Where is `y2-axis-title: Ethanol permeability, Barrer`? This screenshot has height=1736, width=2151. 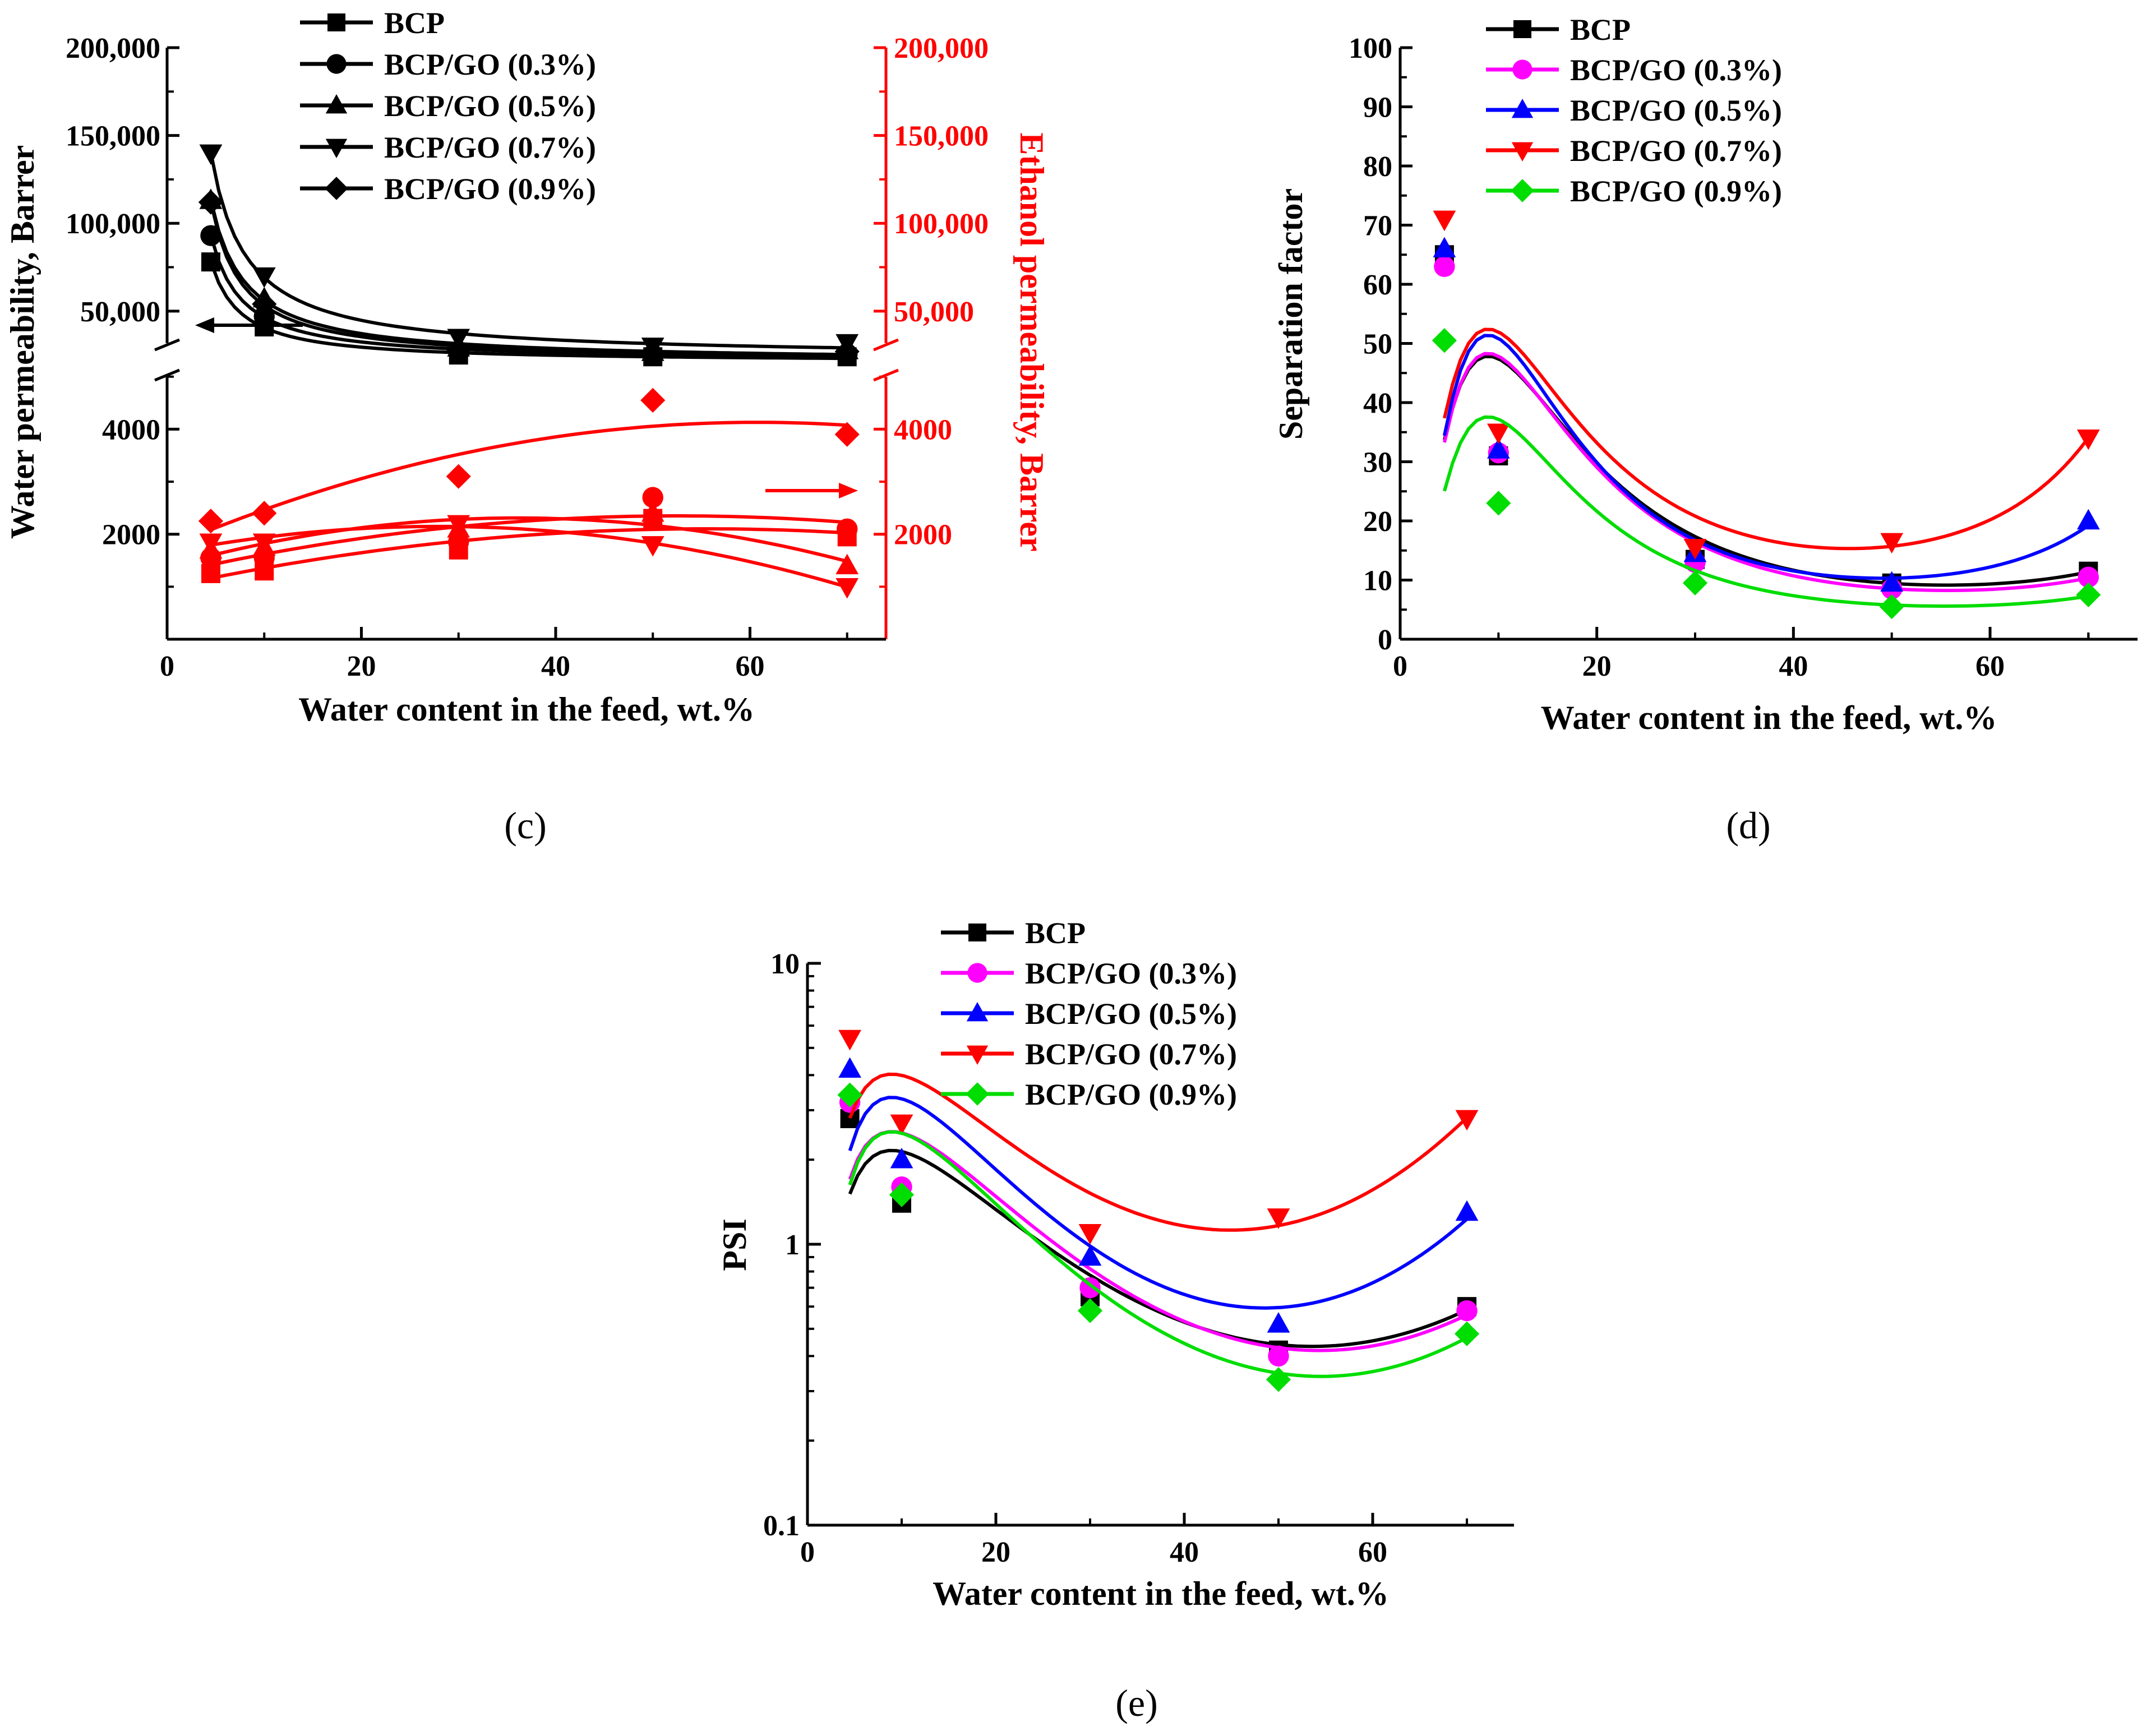 y2-axis-title: Ethanol permeability, Barrer is located at coordinates (1031, 341).